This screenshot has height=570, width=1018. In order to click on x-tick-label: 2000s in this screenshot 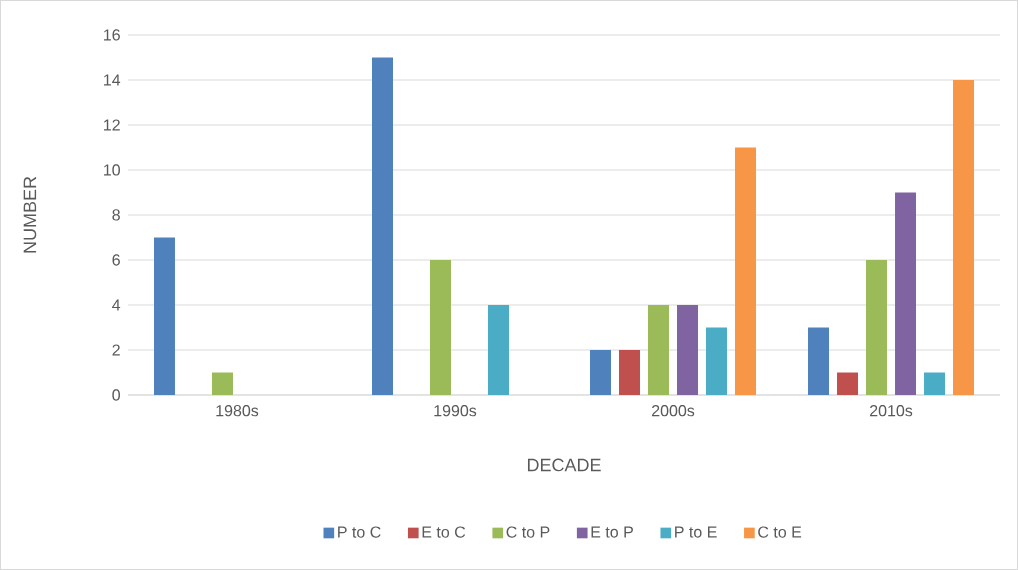, I will do `click(673, 411)`.